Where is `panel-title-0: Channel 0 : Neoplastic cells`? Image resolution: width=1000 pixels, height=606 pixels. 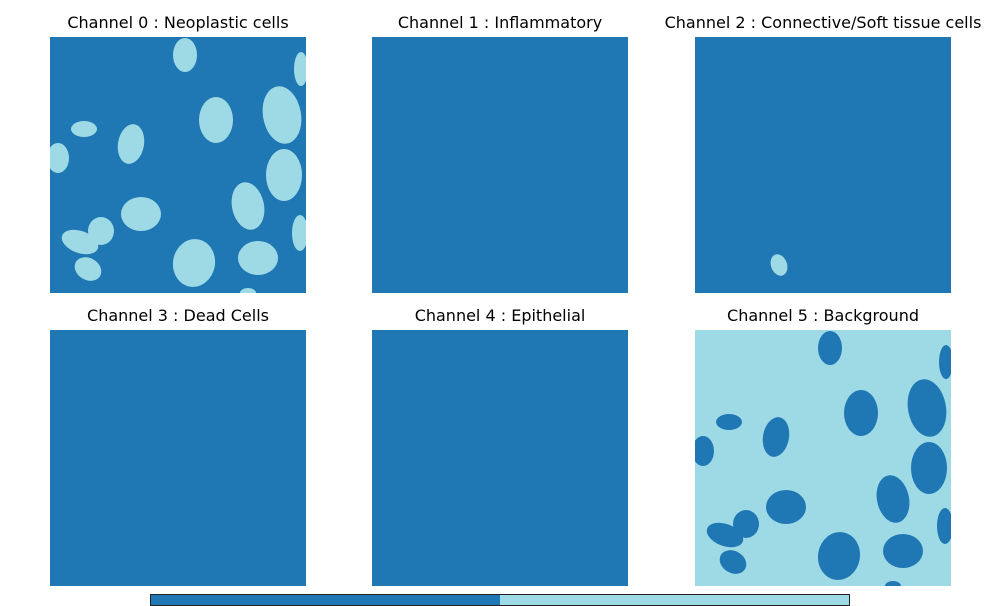 panel-title-0: Channel 0 : Neoplastic cells is located at coordinates (178, 22).